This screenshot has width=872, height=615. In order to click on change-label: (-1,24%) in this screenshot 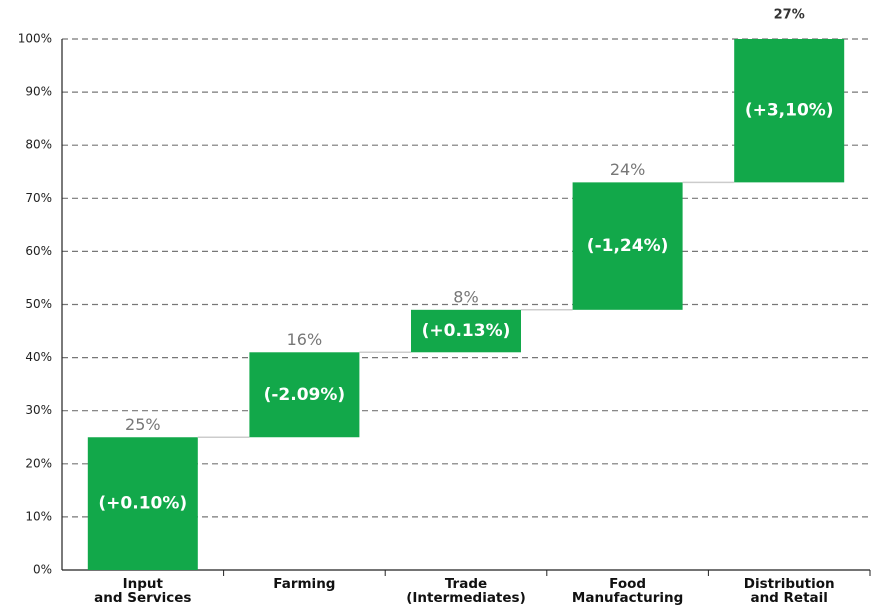, I will do `click(628, 246)`.